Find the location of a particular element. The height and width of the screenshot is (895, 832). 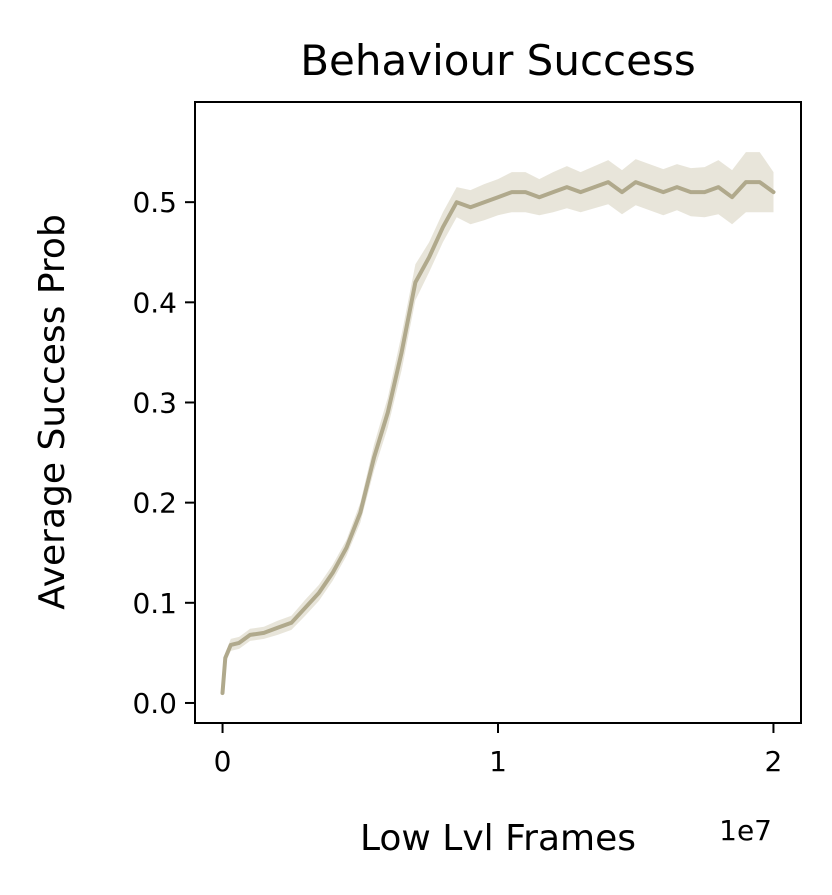

x-tick-label: 0 is located at coordinates (223, 761).